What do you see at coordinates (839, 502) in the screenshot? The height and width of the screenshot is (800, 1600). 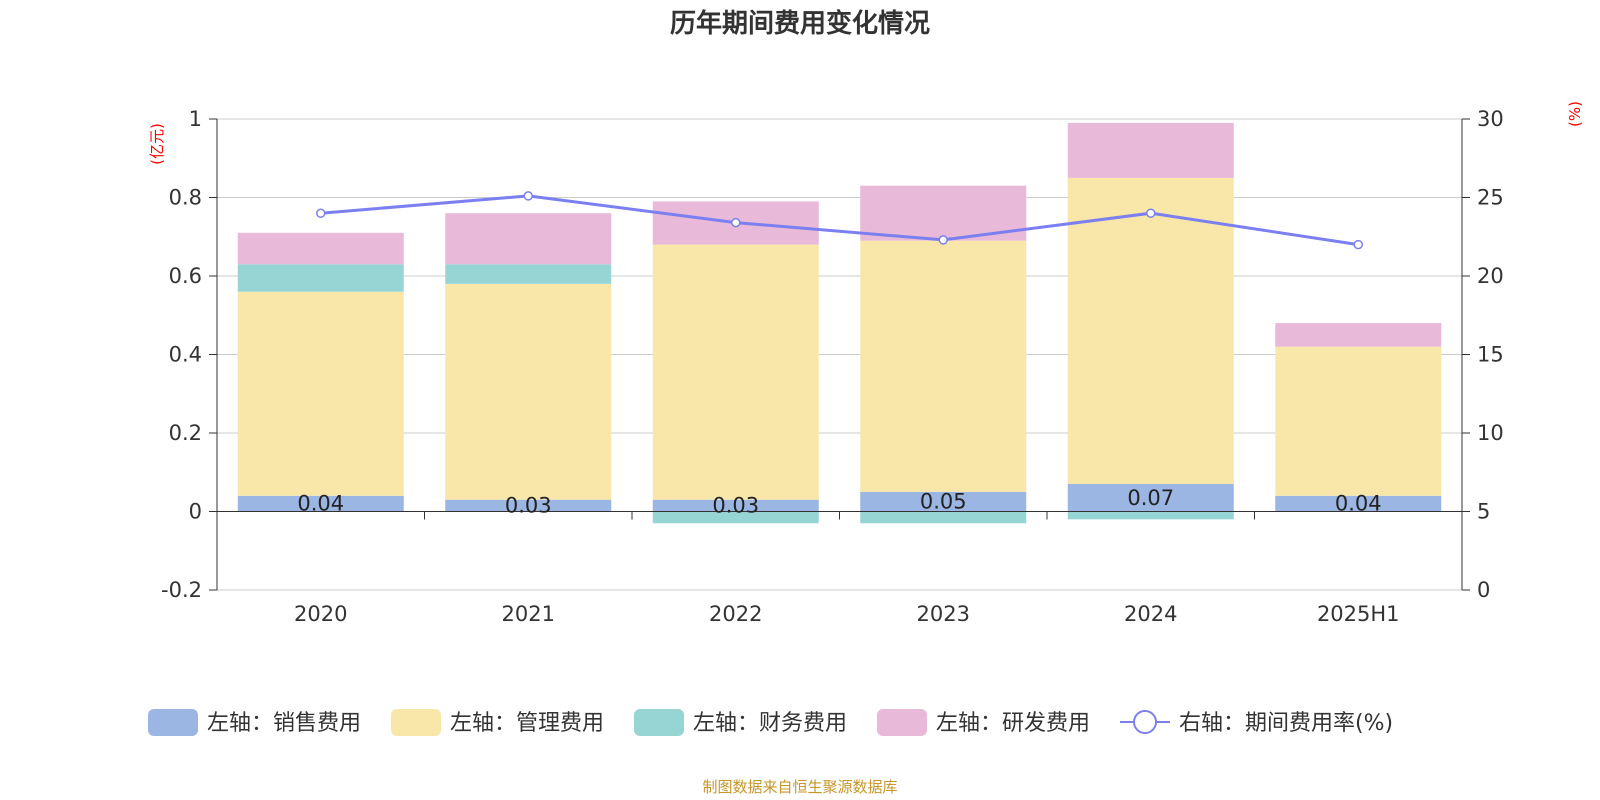 I see `bar-labels: 0.04 0.03 0.03 0.05 0.07 0.04` at bounding box center [839, 502].